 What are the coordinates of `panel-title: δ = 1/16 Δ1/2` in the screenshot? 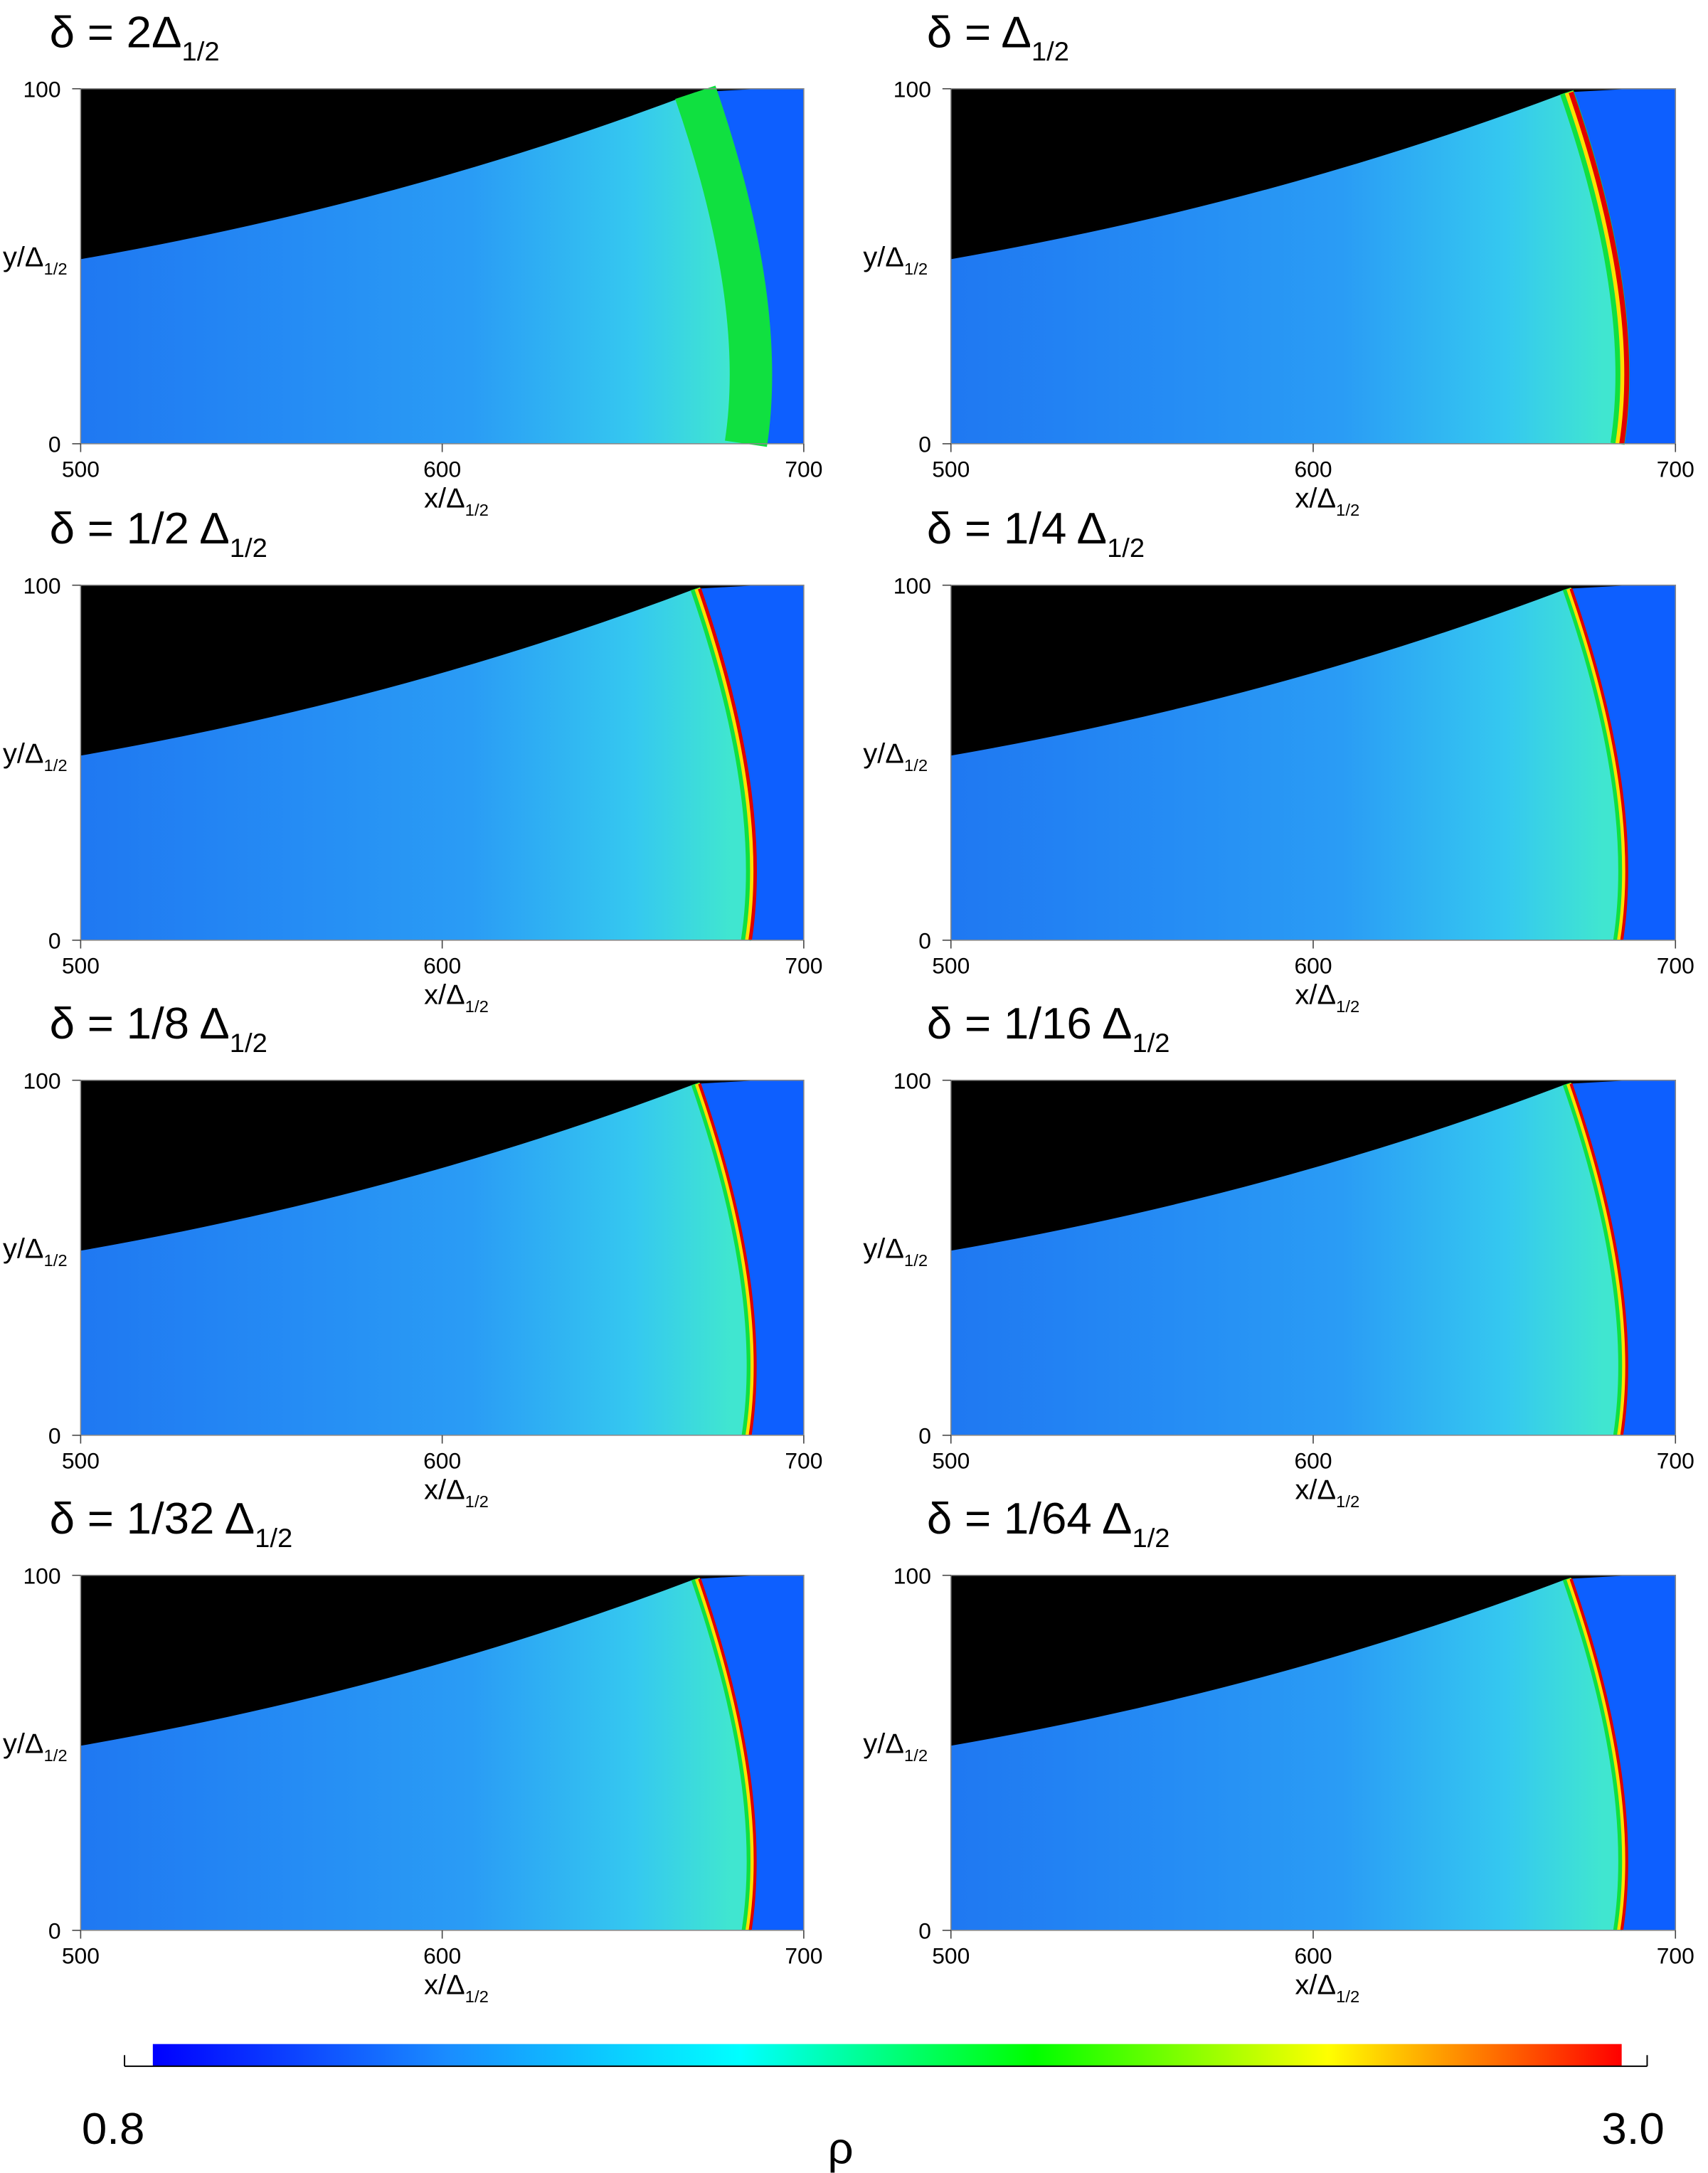 It's located at (1048, 1028).